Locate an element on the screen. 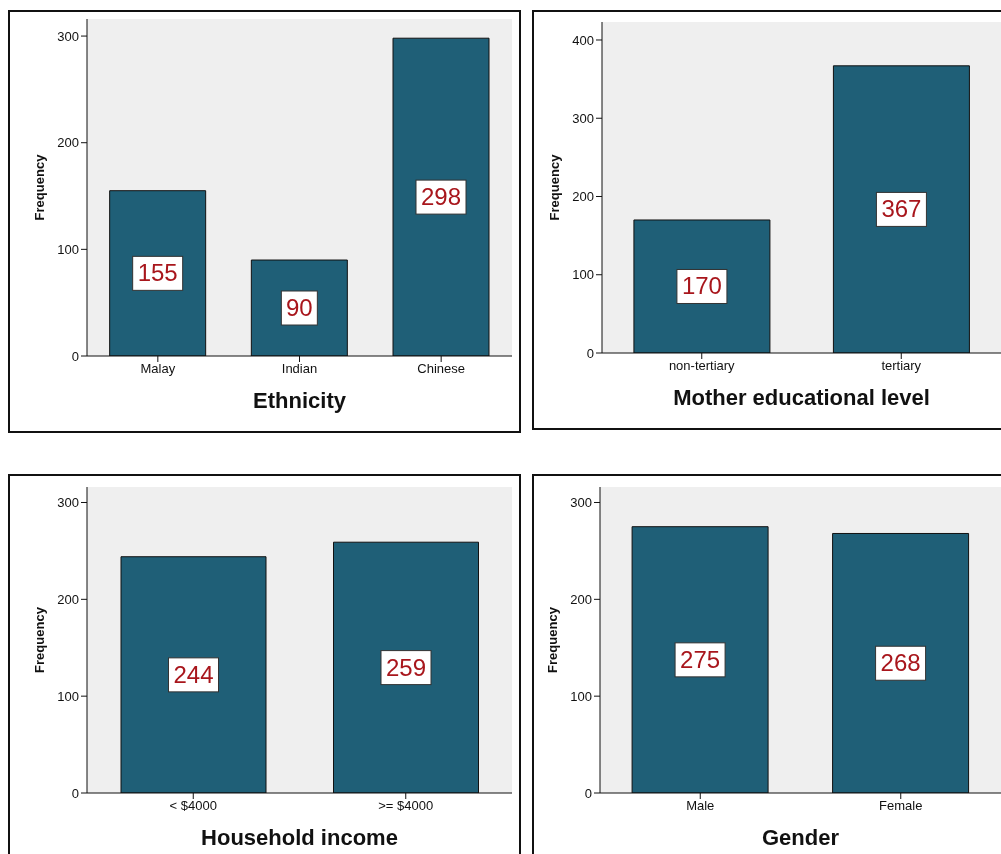 This screenshot has width=1001, height=854. data-label: 244 is located at coordinates (193, 674).